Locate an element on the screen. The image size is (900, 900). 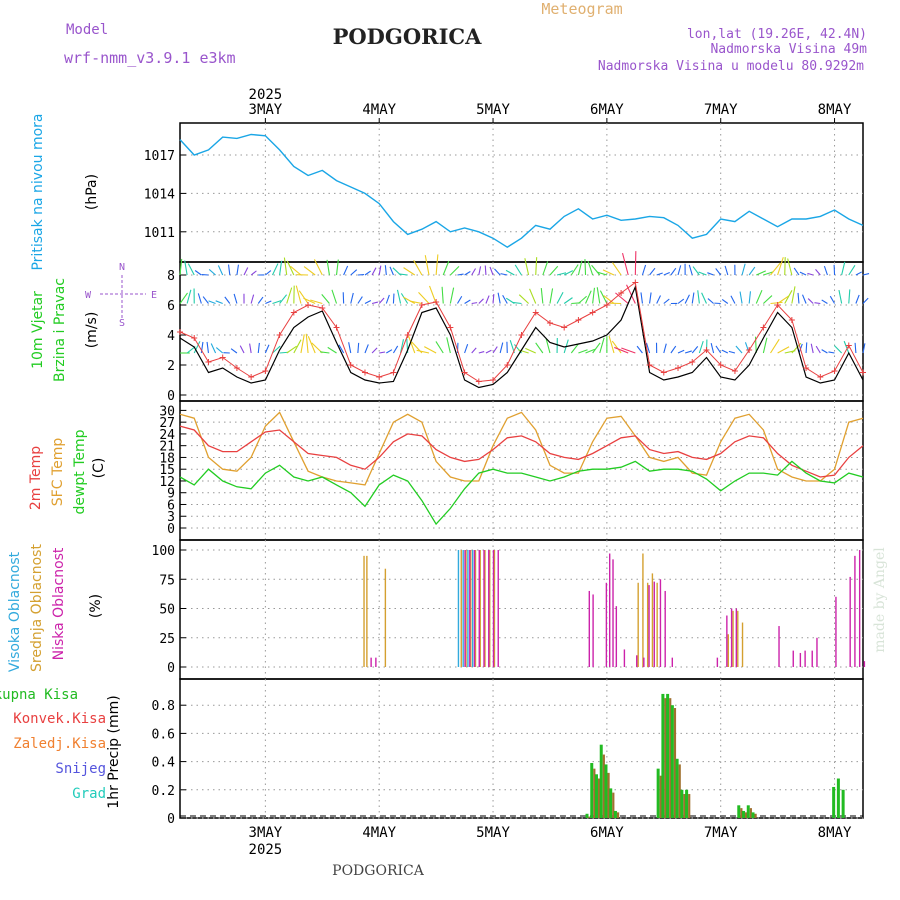
temperature-ytick-label: 24 is located at coordinates (167, 435).